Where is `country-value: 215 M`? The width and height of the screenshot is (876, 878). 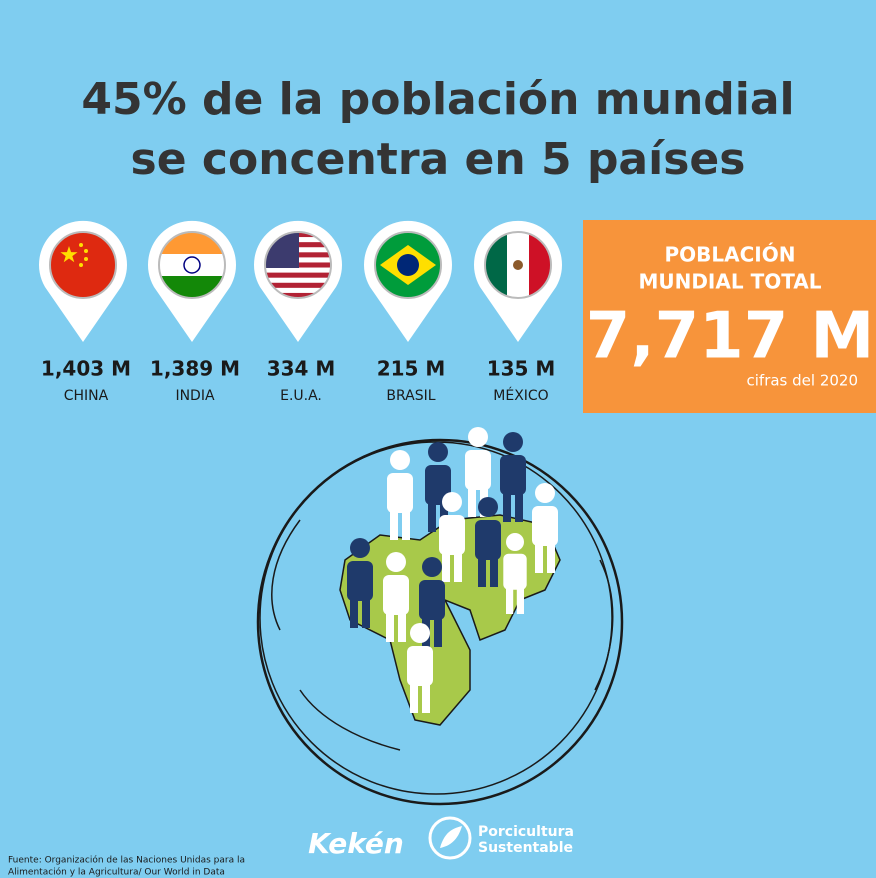
country-value: 215 M is located at coordinates (411, 369).